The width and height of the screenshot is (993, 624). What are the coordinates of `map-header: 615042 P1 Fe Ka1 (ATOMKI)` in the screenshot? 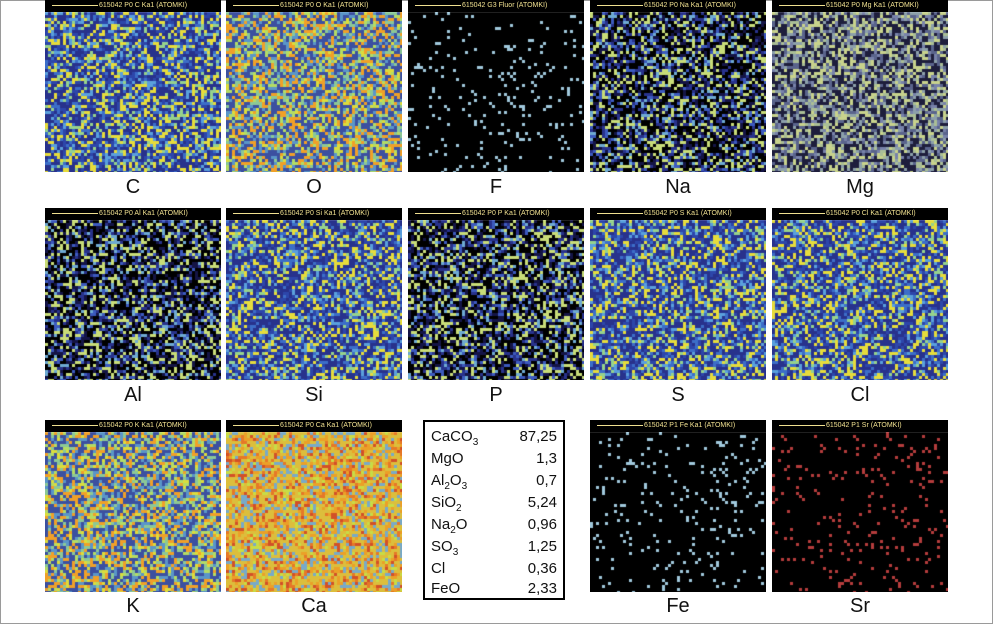 It's located at (678, 426).